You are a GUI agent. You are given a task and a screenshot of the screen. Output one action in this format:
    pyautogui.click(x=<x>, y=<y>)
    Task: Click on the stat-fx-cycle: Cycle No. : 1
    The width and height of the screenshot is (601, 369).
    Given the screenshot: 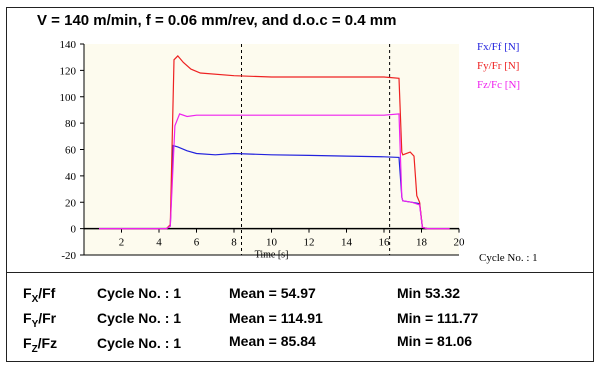 What is the action you would take?
    pyautogui.click(x=139, y=293)
    